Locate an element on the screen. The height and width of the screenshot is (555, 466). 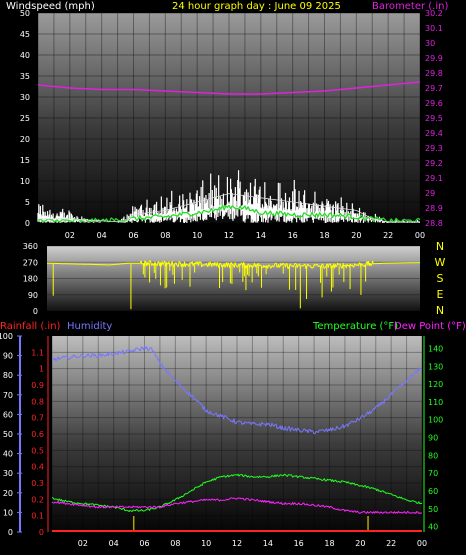
rain-y-axis: 0 0.1 0.2 0.3 0.4 0.5 0.6 0.7 0.8 0.9 1 1.1 is located at coordinates (40, 436).